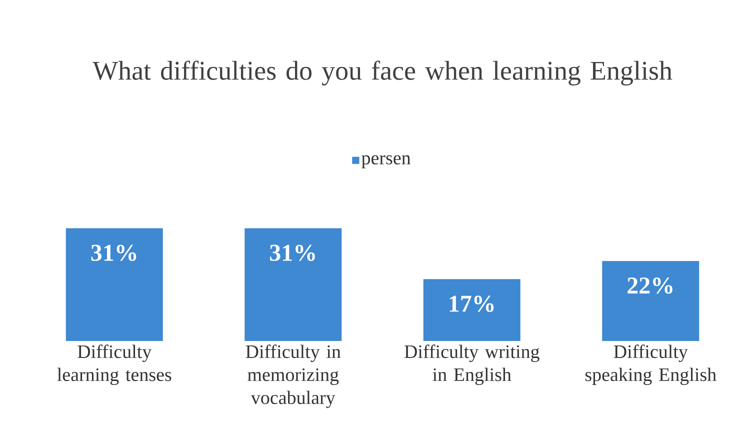  I want to click on x-tick-label: Difficulty learning tenses, so click(114, 365).